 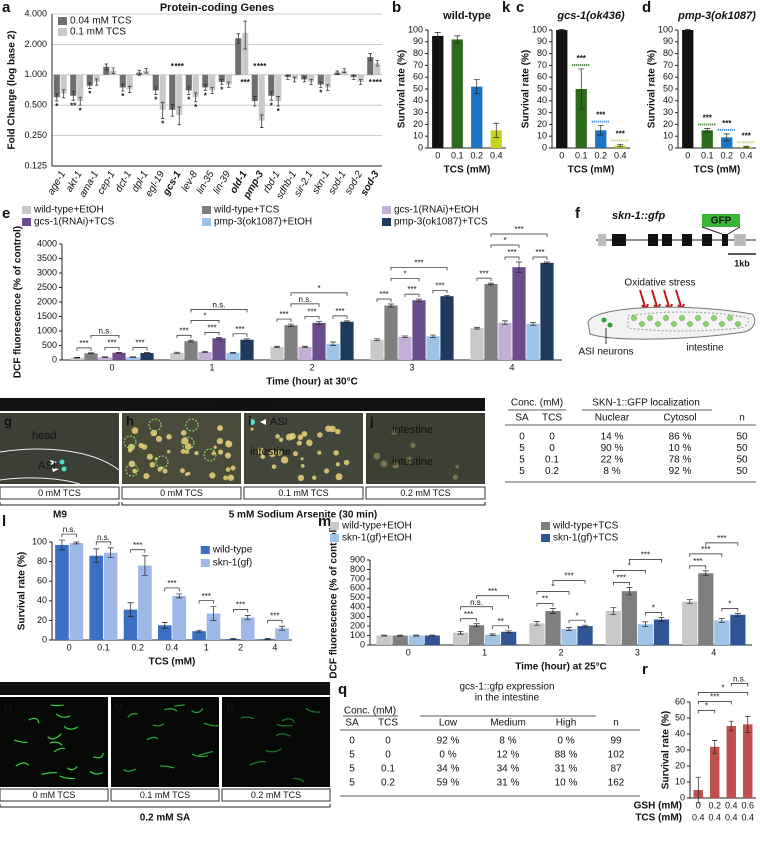 I want to click on table-cell: 14 %, so click(x=612, y=437).